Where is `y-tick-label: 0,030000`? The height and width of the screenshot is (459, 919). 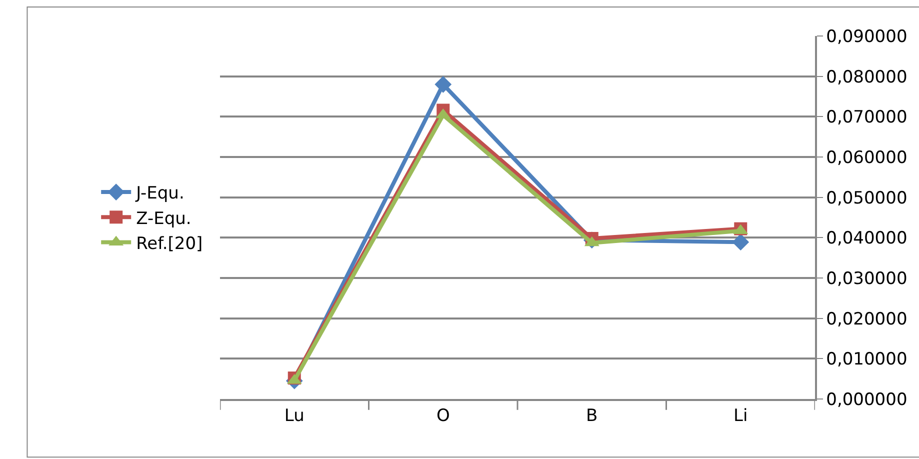
y-tick-label: 0,030000 is located at coordinates (867, 278).